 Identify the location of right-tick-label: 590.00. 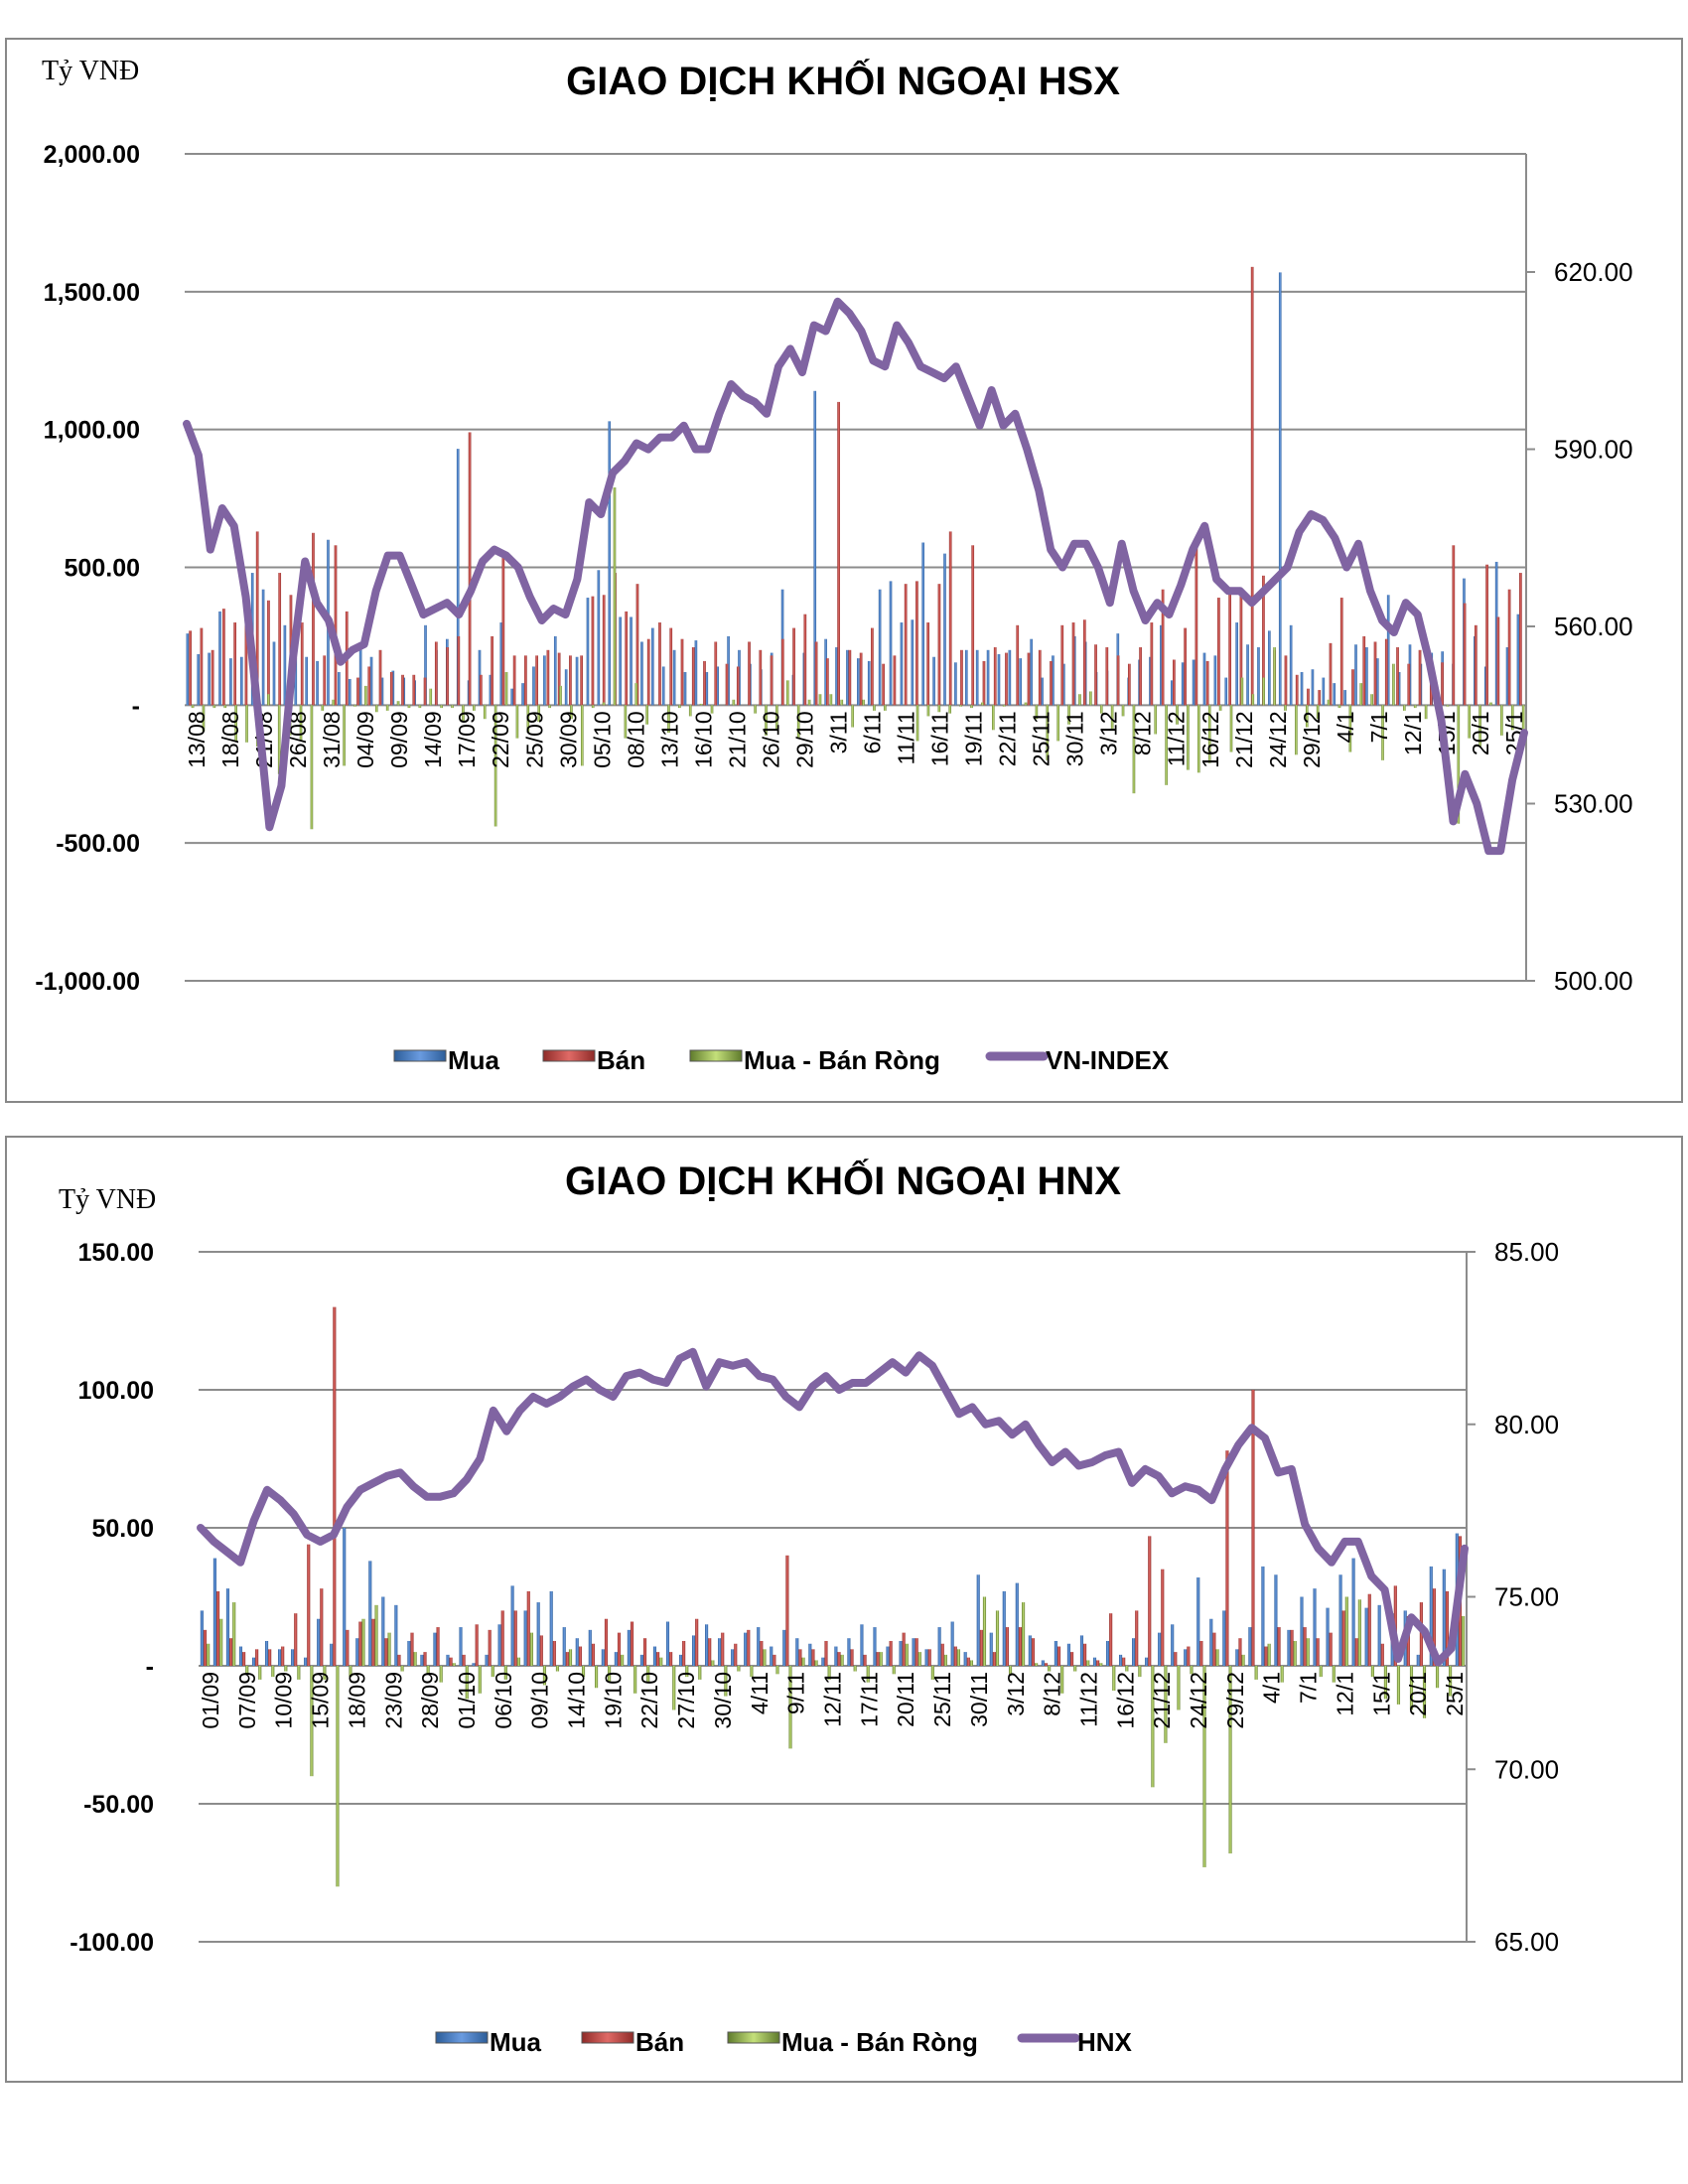
(1593, 450).